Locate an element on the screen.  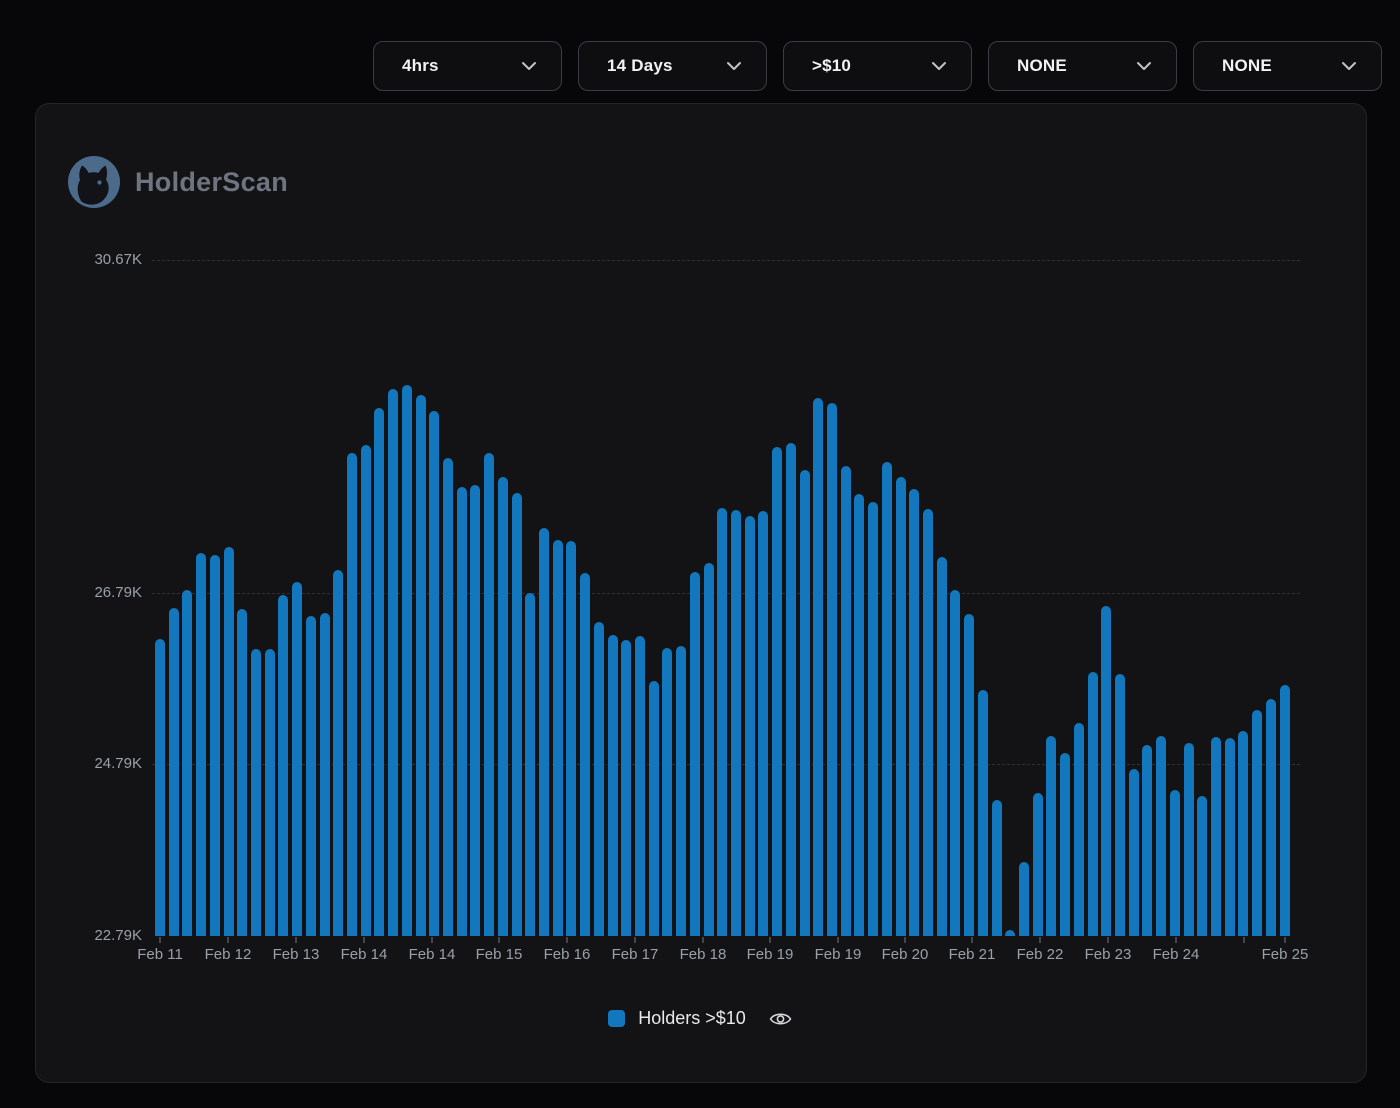
dropdown-overlay-2: NONE is located at coordinates (1287, 66).